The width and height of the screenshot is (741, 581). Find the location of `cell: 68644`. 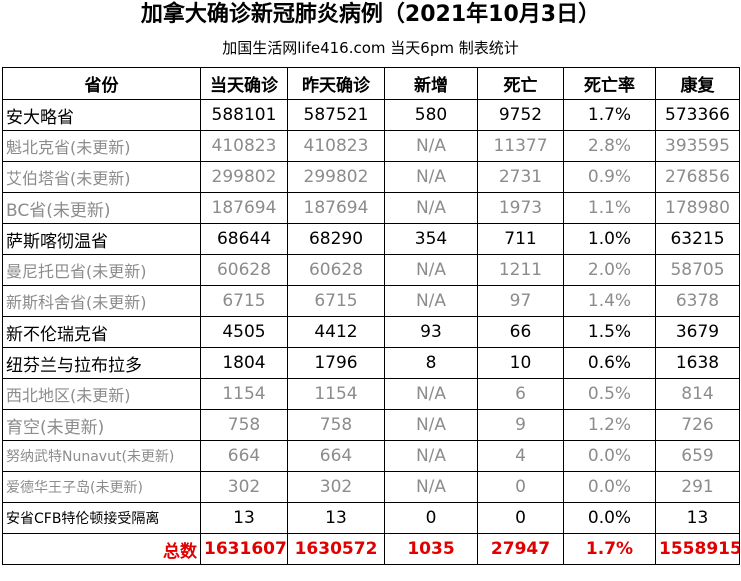

cell: 68644 is located at coordinates (244, 239).